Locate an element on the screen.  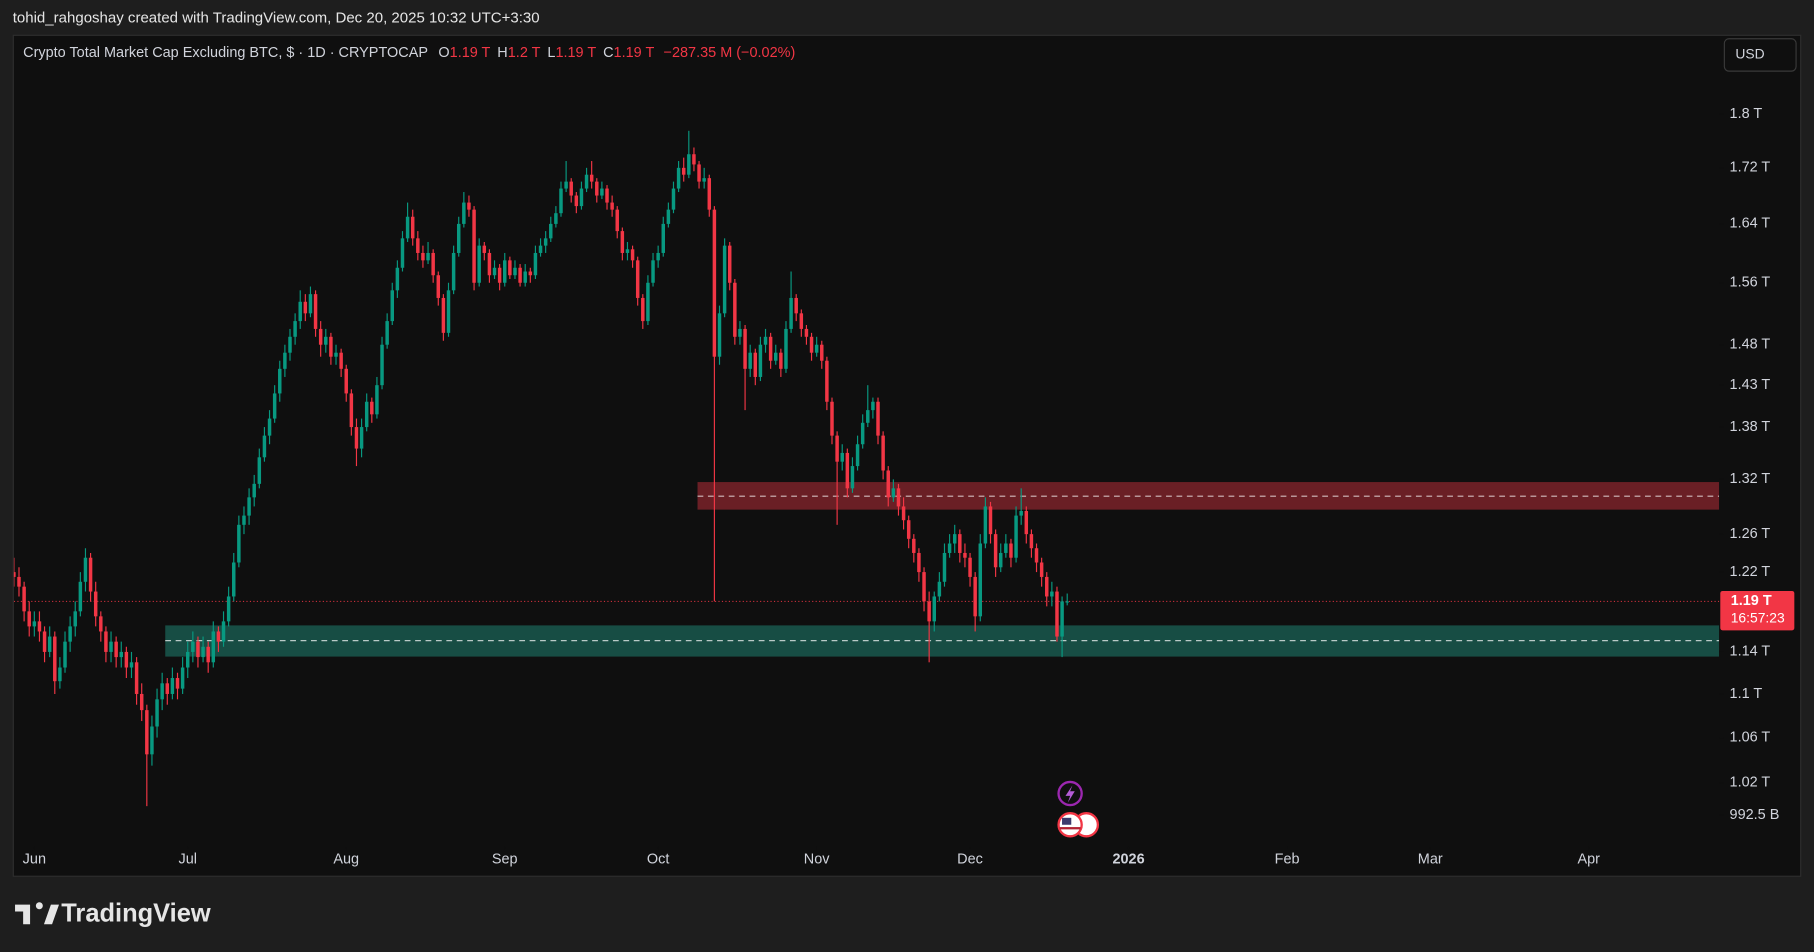
x-tick-label: Sep is located at coordinates (505, 859).